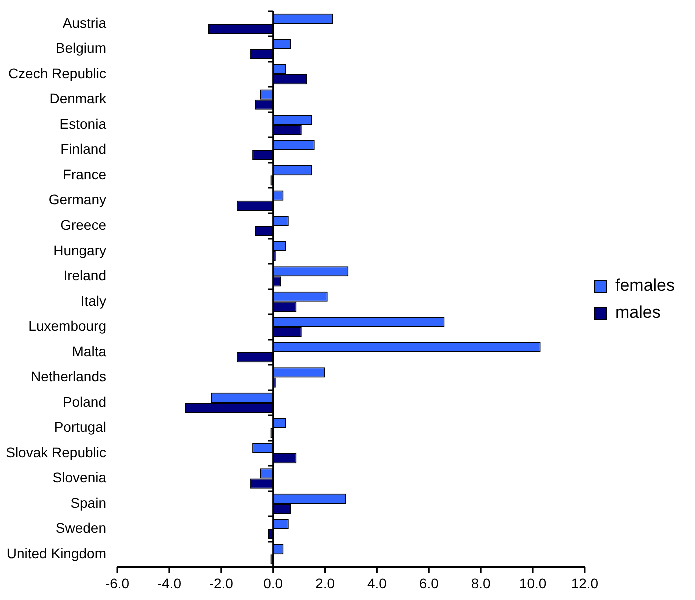 The width and height of the screenshot is (695, 600). What do you see at coordinates (638, 312) in the screenshot?
I see `legend-label: males` at bounding box center [638, 312].